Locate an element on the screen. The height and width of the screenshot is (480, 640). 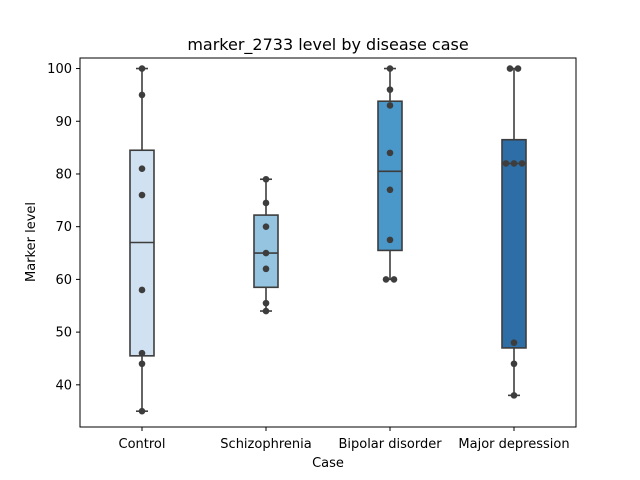
y-tick-label: 50 is located at coordinates (63, 333).